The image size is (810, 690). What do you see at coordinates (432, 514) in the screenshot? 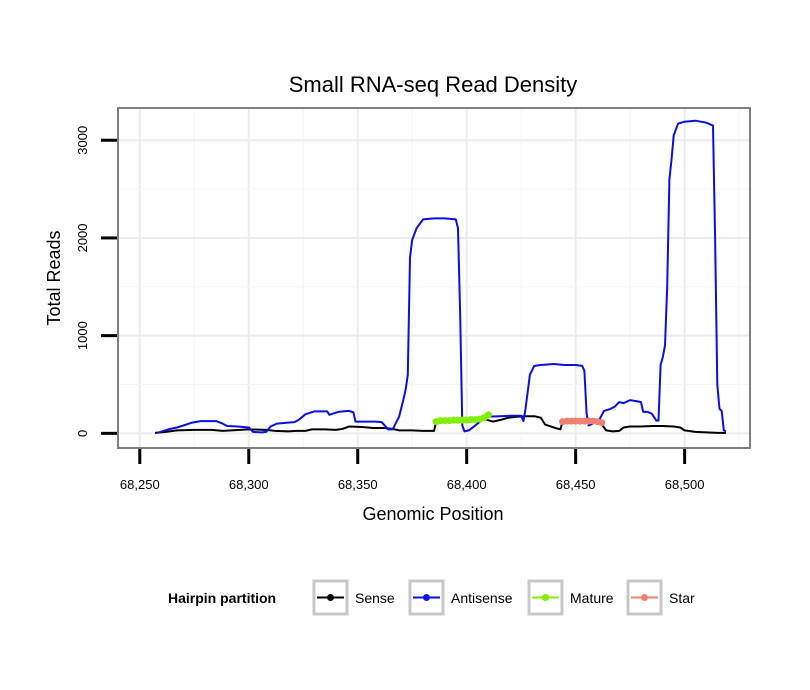
I see `x-axis-label: Genomic Position` at bounding box center [432, 514].